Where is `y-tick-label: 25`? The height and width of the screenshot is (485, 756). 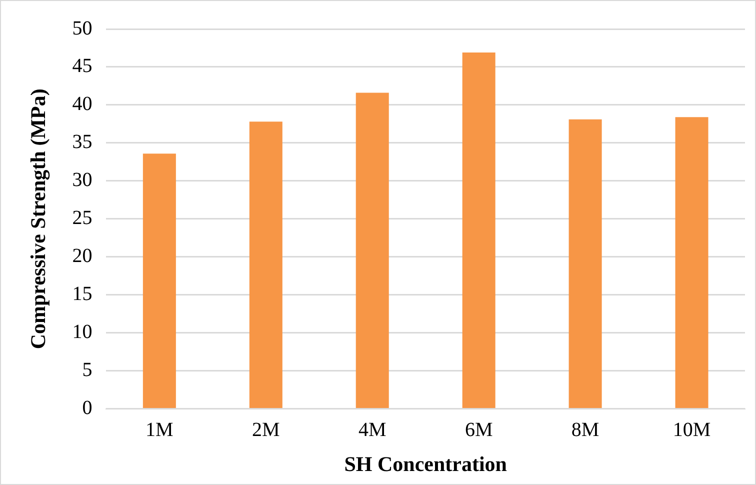 y-tick-label: 25 is located at coordinates (82, 218).